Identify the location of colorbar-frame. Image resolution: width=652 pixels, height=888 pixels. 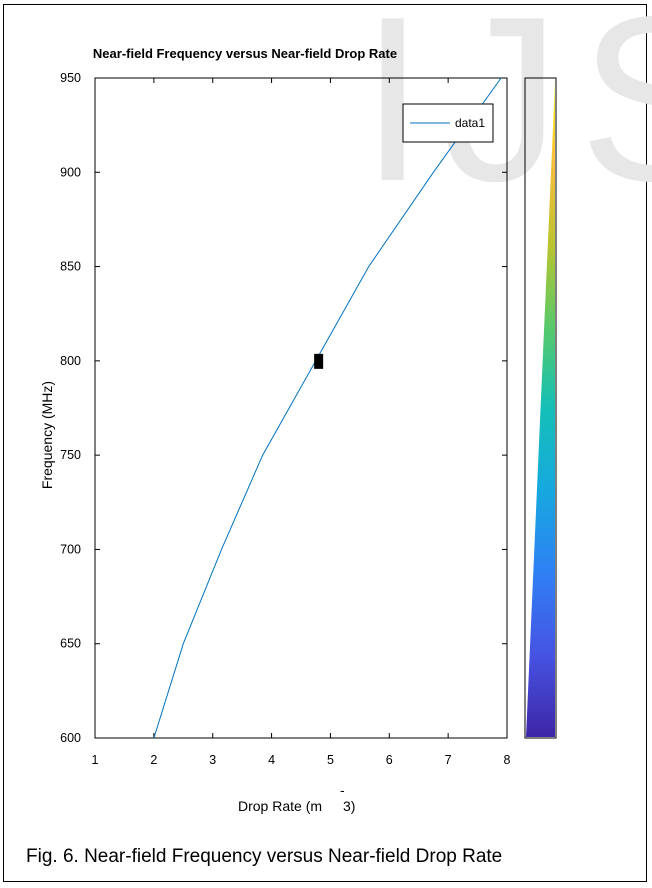
(540, 408).